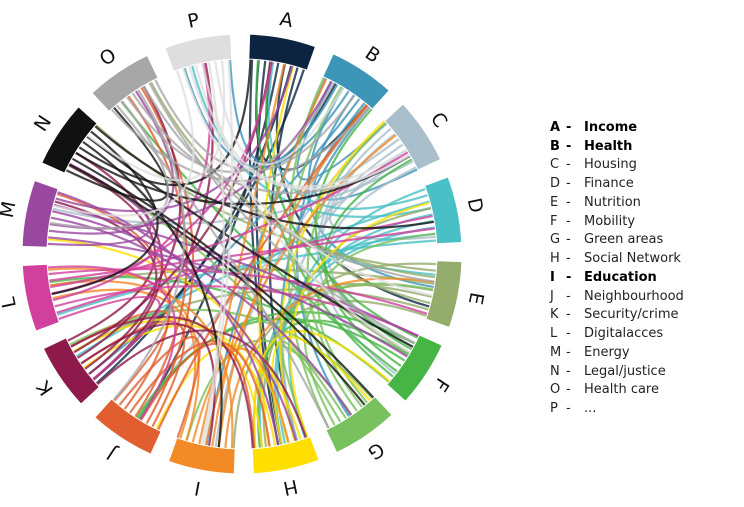  What do you see at coordinates (612, 202) in the screenshot?
I see `legend-label: Nutrition` at bounding box center [612, 202].